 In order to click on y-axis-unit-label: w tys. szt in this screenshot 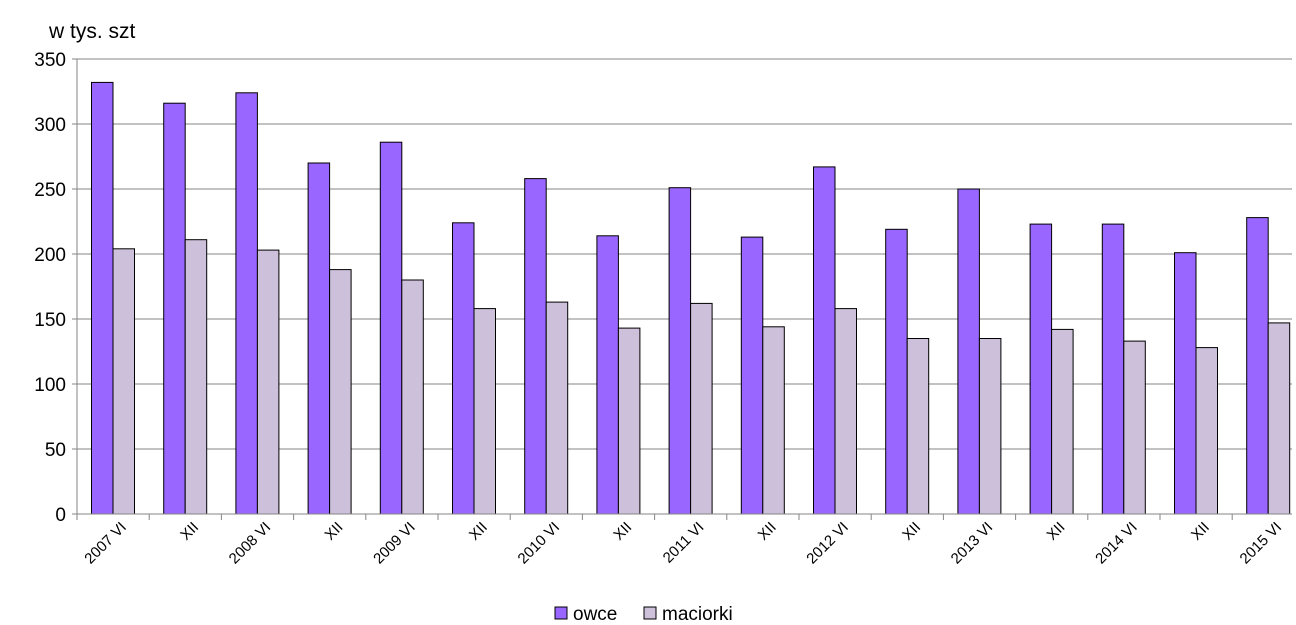, I will do `click(92, 31)`.